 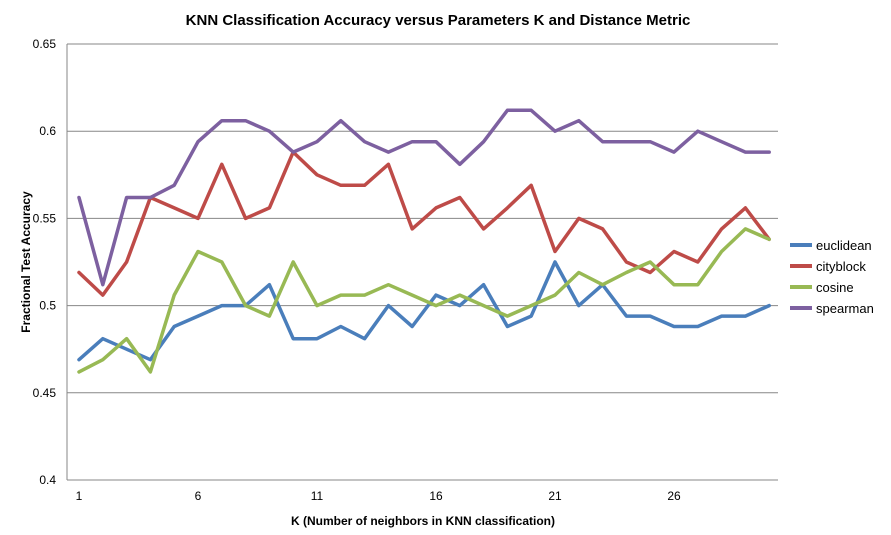 What do you see at coordinates (26, 262) in the screenshot?
I see `y-axis-title: Fractional Test Accuracy` at bounding box center [26, 262].